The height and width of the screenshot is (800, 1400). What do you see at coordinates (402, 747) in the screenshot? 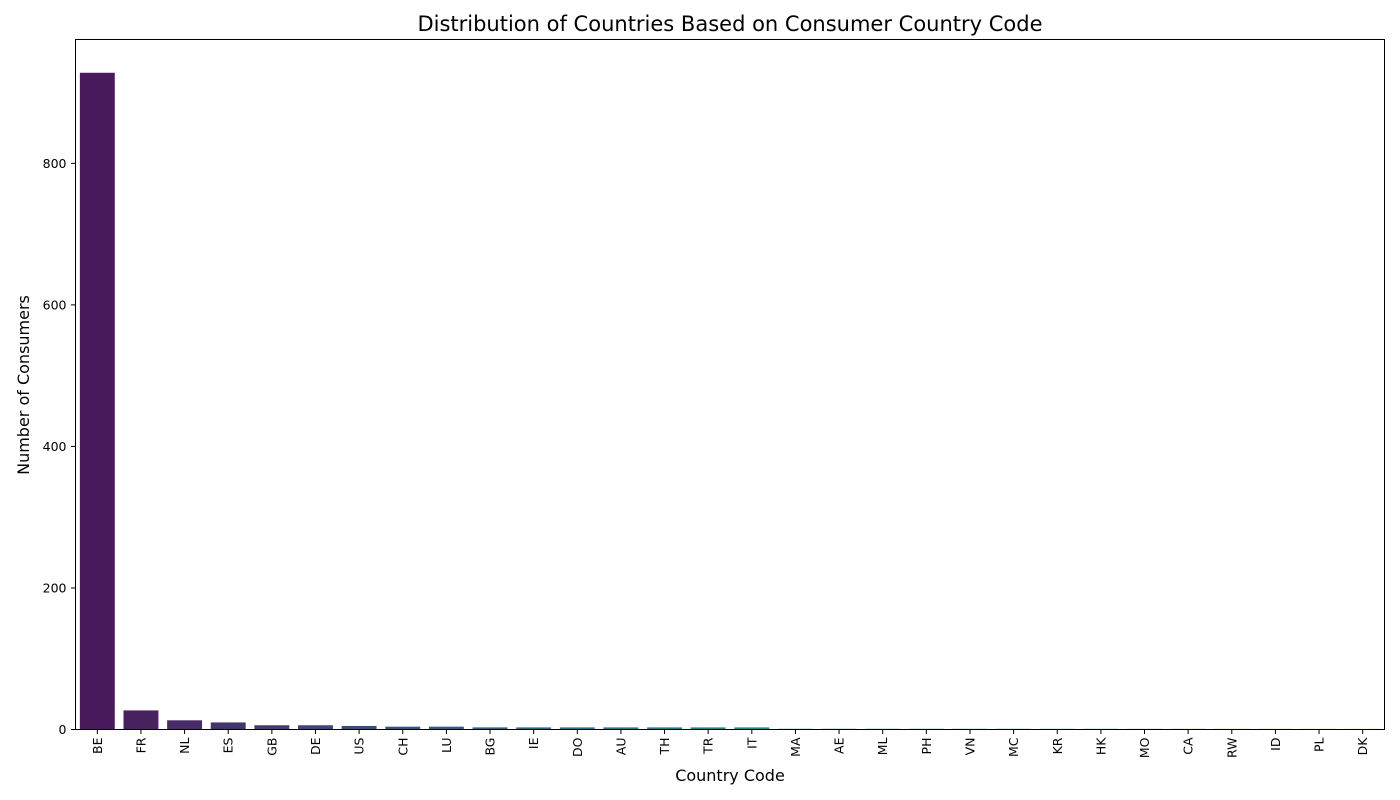
I see `x-tick-label-ch: CH` at bounding box center [402, 747].